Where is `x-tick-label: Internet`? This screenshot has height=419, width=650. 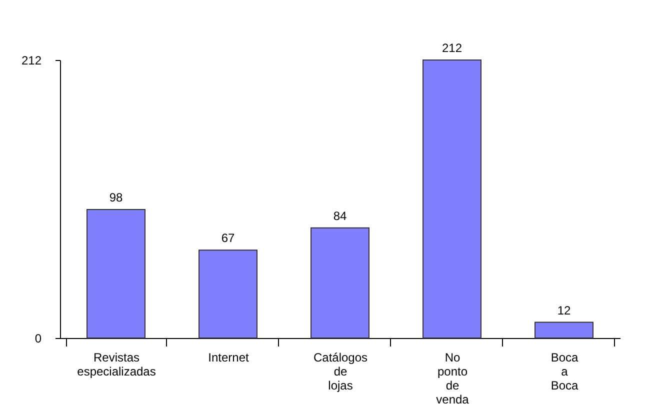 x-tick-label: Internet is located at coordinates (229, 357).